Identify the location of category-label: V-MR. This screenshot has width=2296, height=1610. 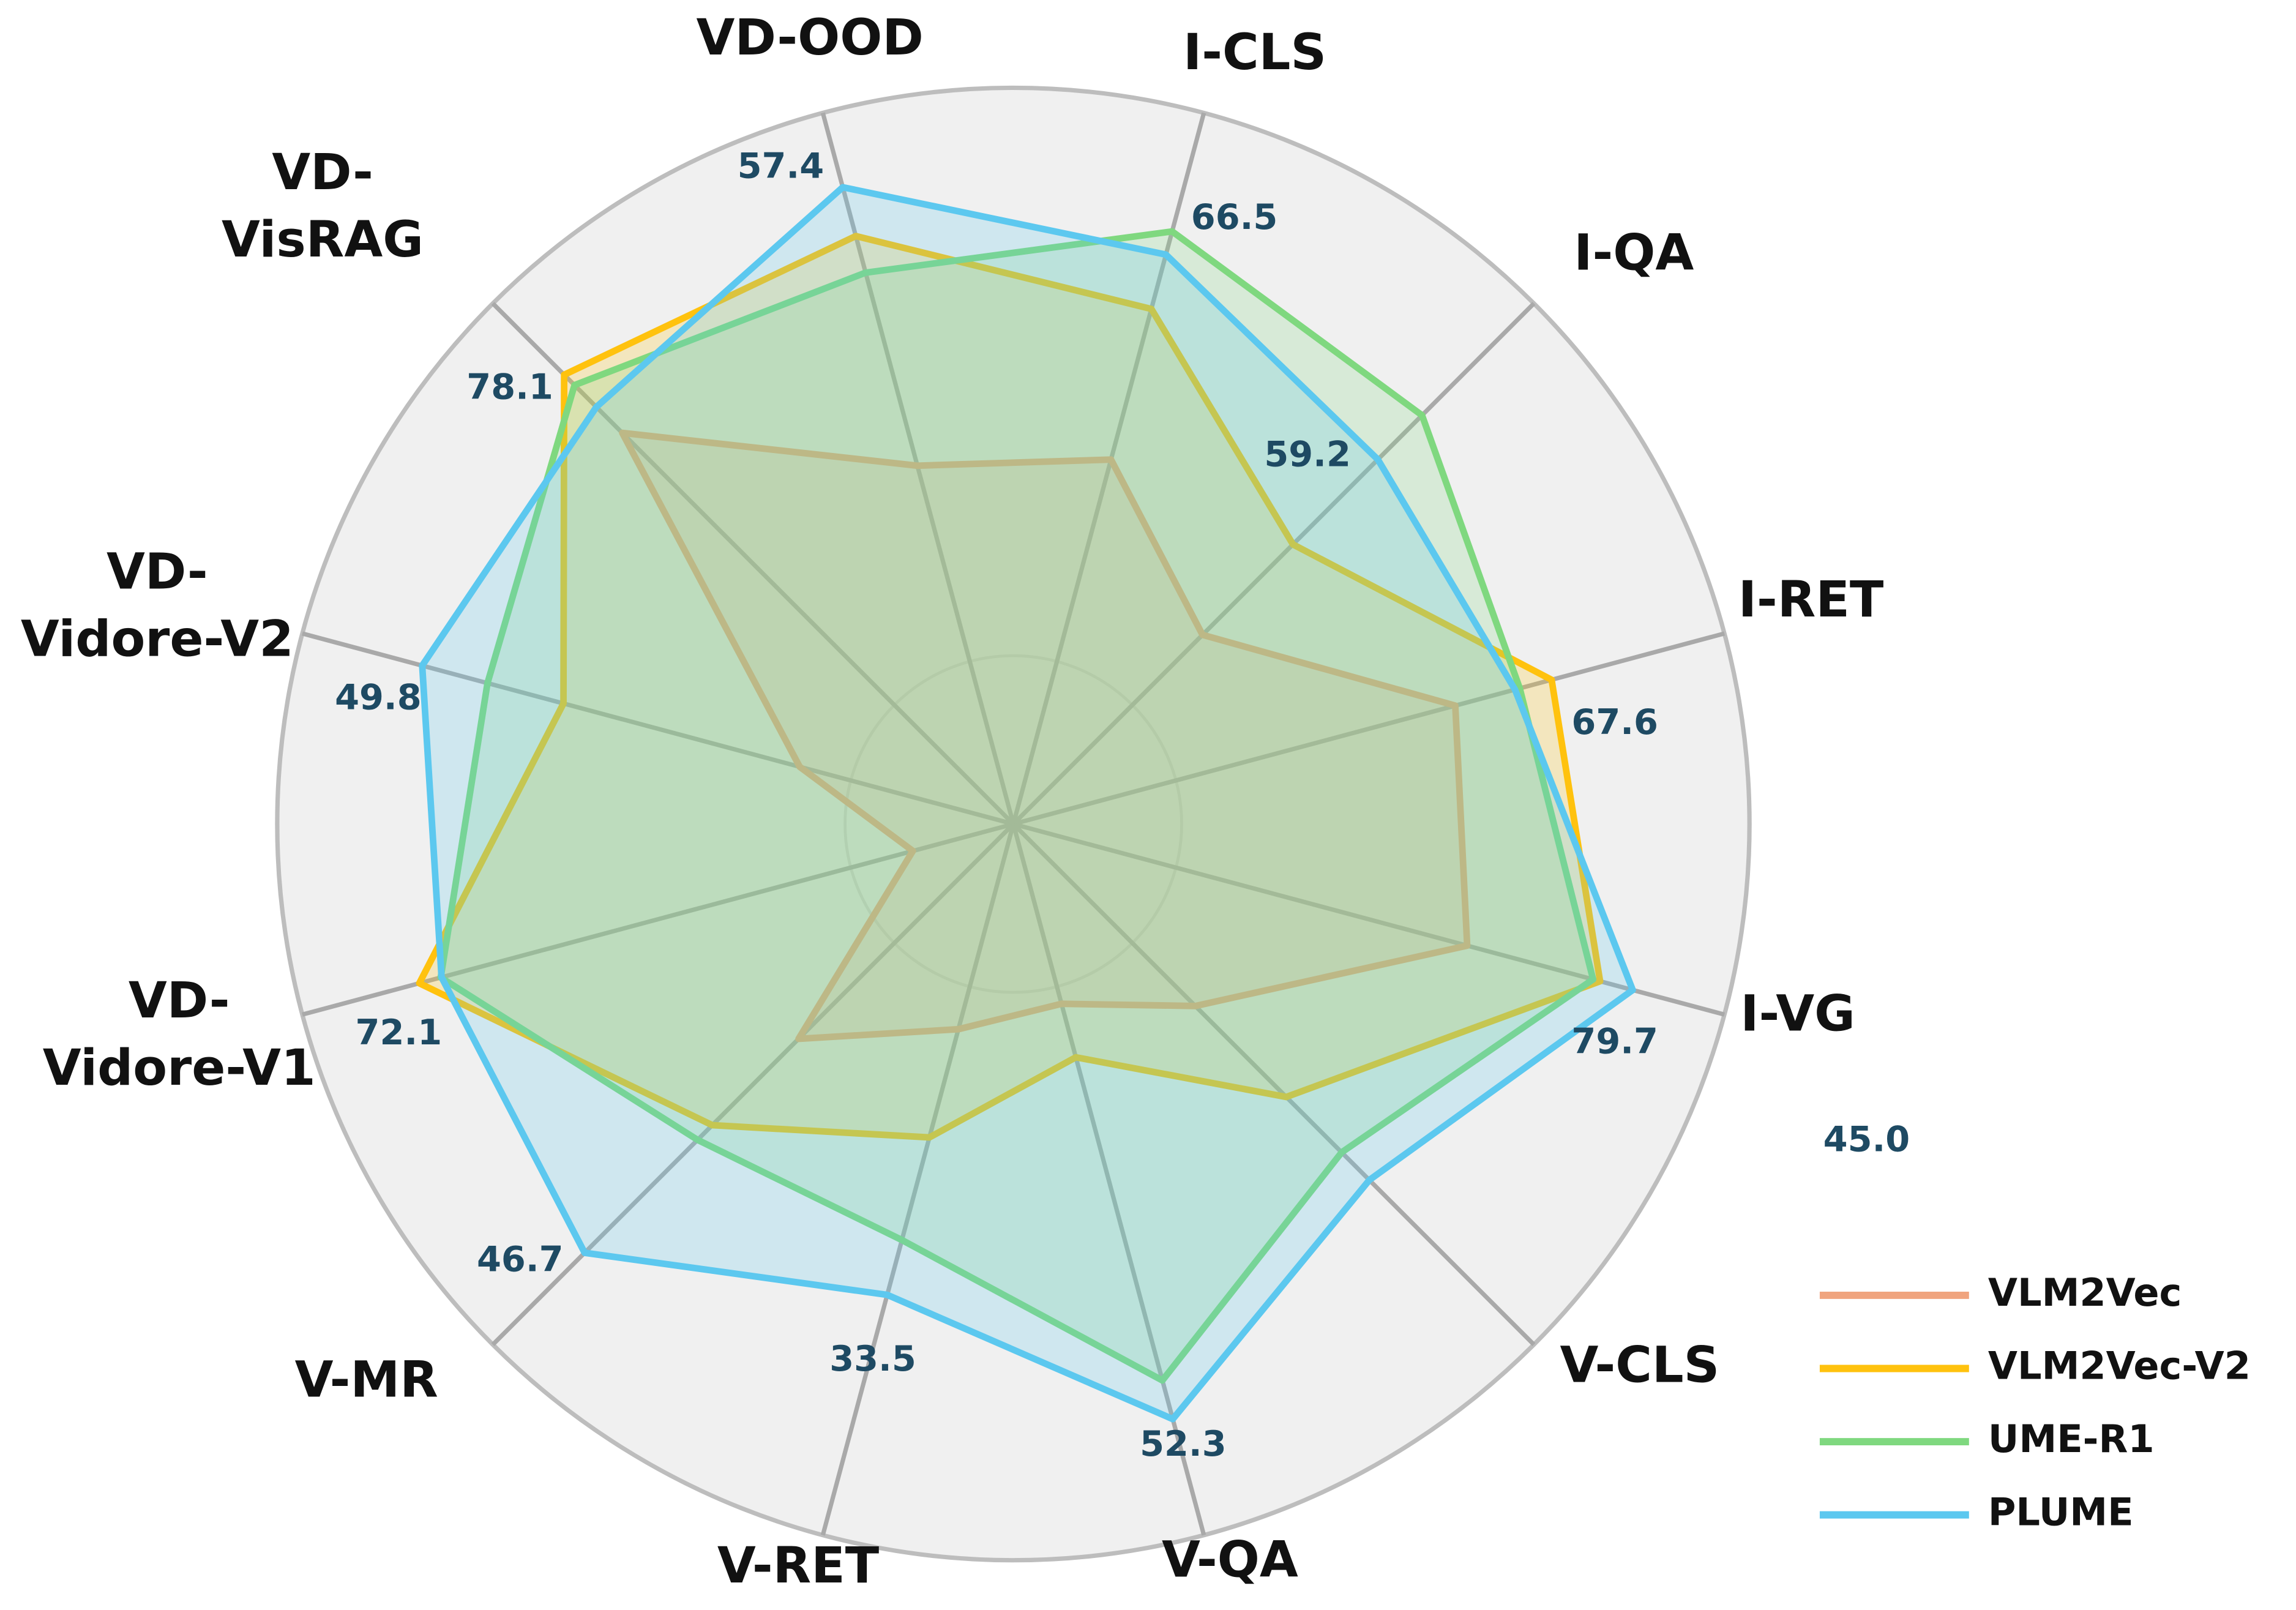
(367, 1380).